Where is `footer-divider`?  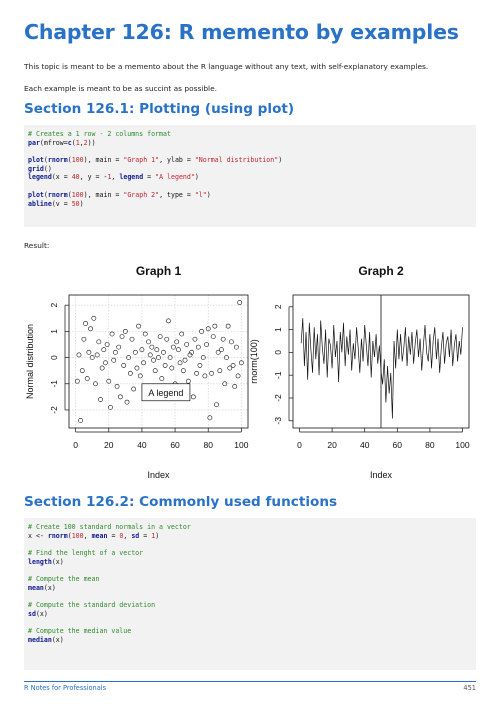 footer-divider is located at coordinates (250, 681).